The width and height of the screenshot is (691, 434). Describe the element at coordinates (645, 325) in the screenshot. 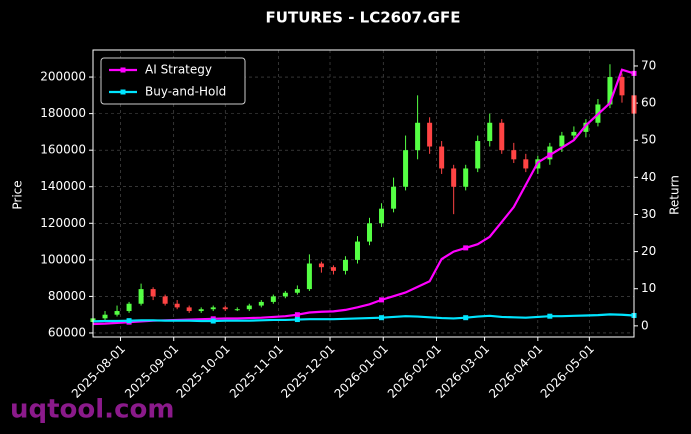

I see `y2-tick-label: 0` at that location.